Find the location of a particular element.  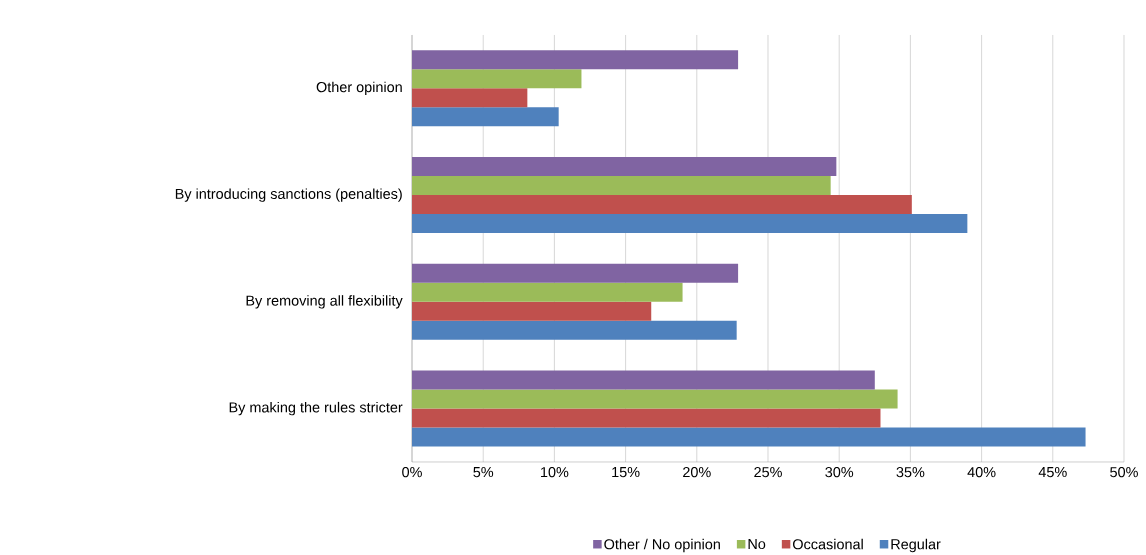

x-tick-label: 40% is located at coordinates (981, 472).